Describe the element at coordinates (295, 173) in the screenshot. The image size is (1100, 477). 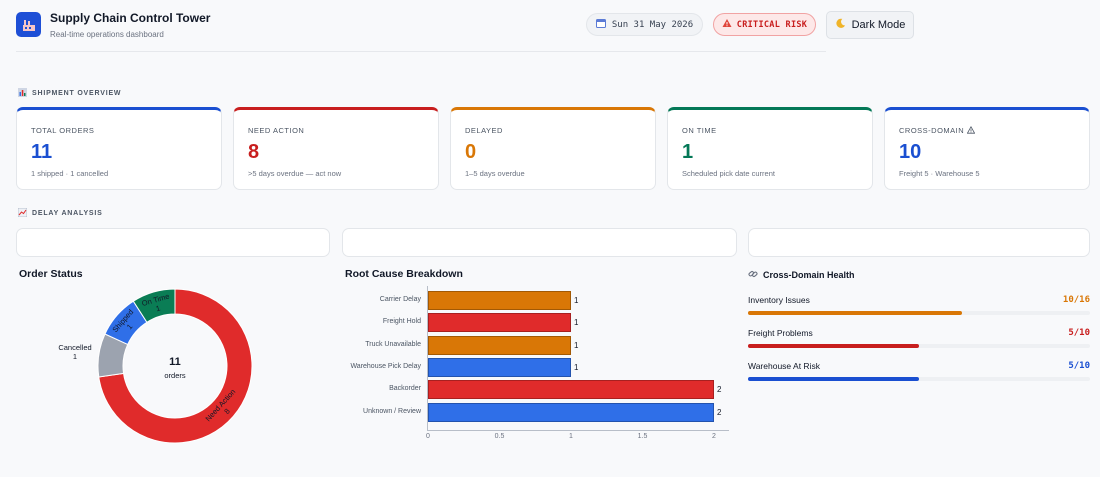
I see `card-subtext: >5 days overdue — act now` at that location.